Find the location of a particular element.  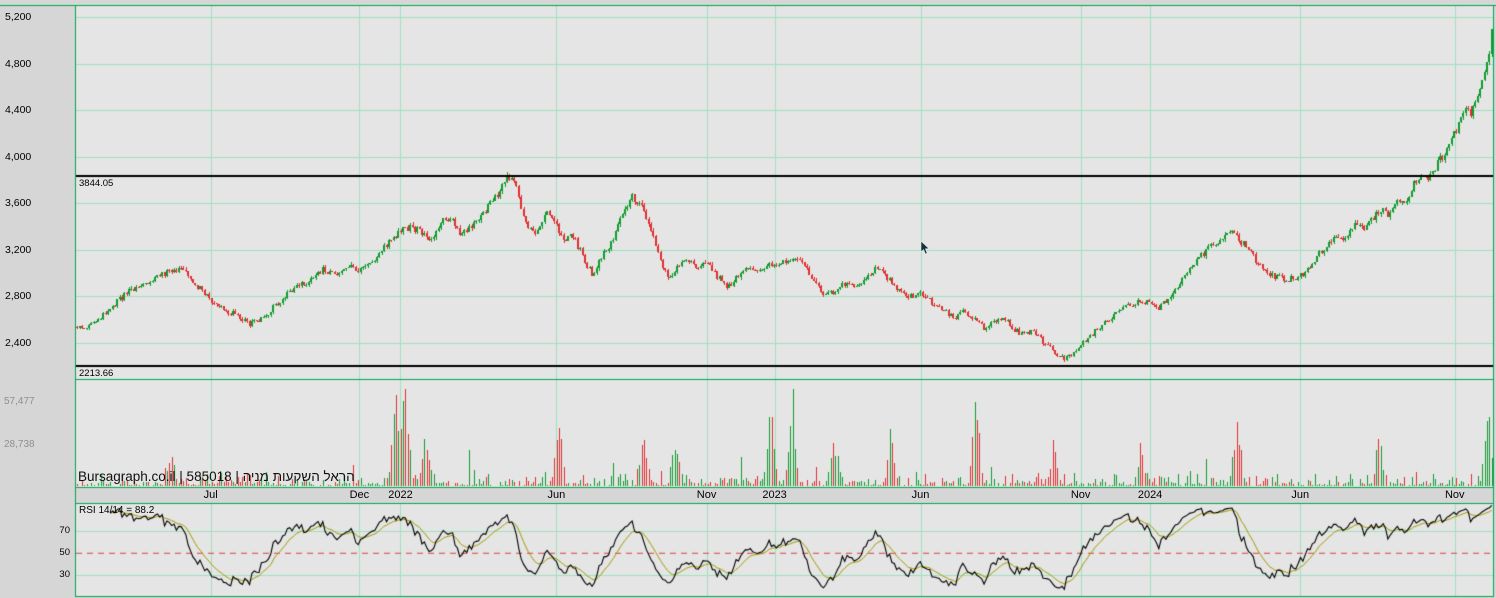

cursor-arrow-icon is located at coordinates (925, 247).